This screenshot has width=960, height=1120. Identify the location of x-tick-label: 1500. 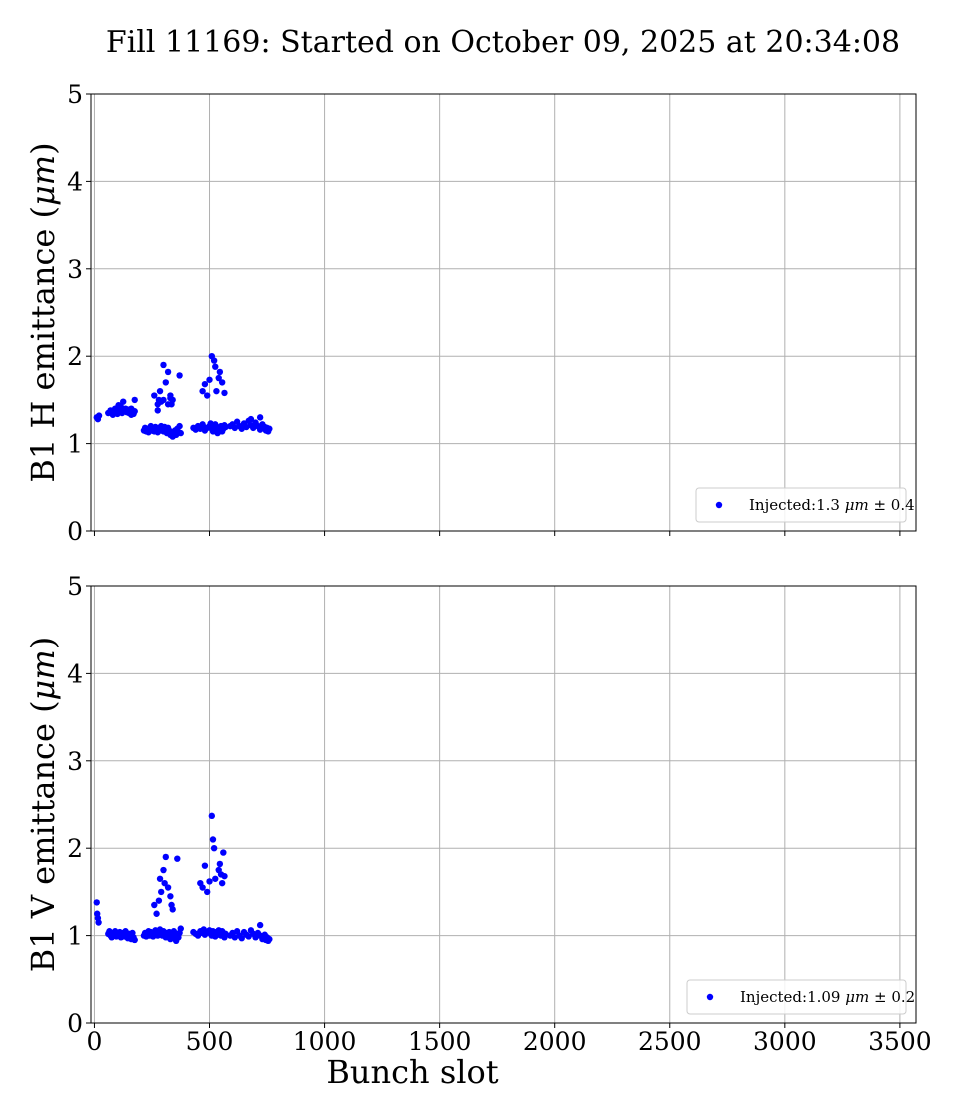
(440, 1041).